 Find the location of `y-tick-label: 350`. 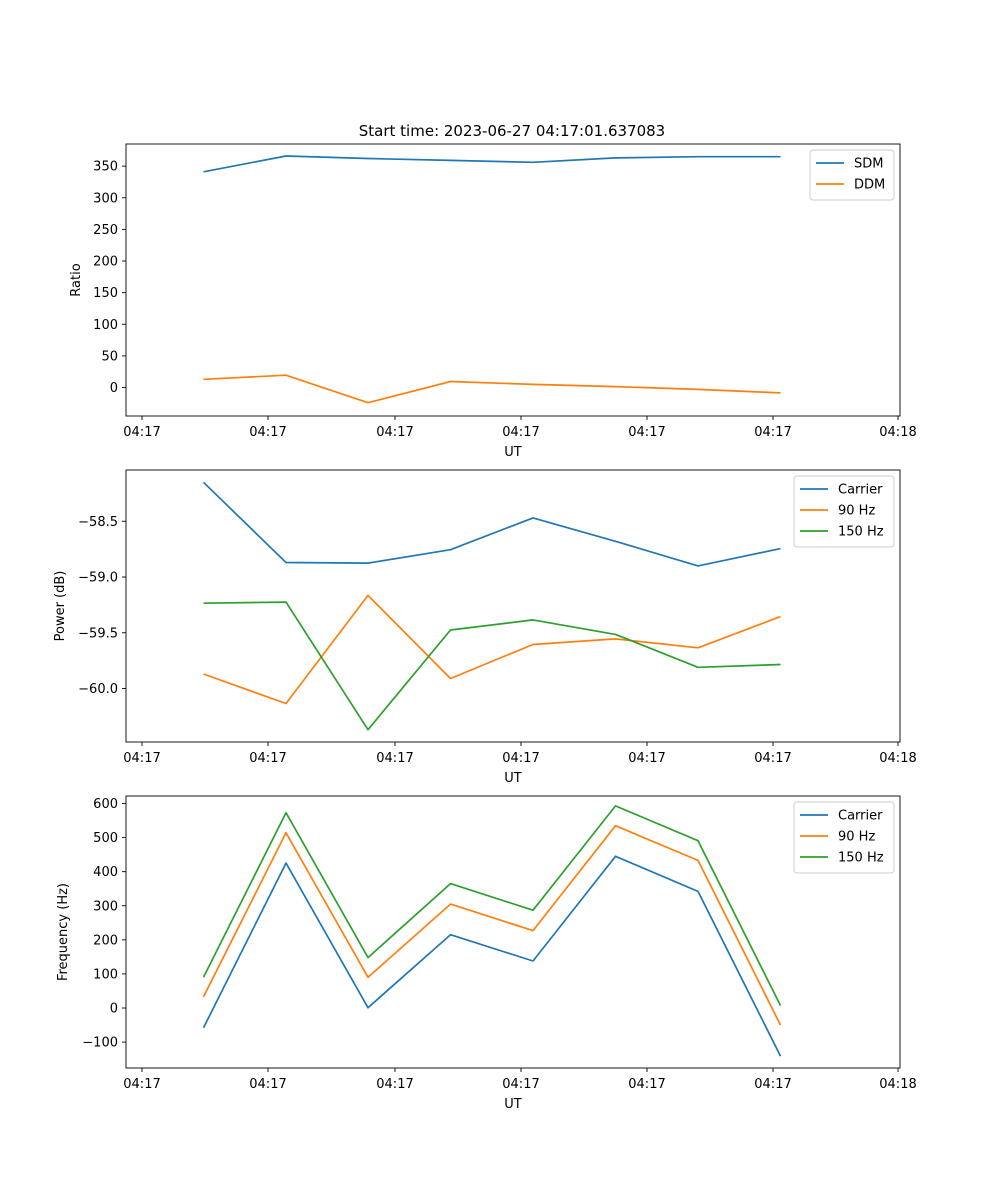

y-tick-label: 350 is located at coordinates (105, 167).